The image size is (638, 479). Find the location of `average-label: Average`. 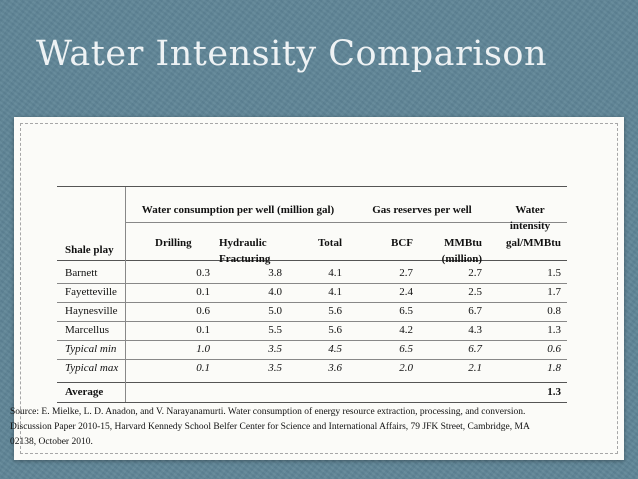

average-label: Average is located at coordinates (84, 392).